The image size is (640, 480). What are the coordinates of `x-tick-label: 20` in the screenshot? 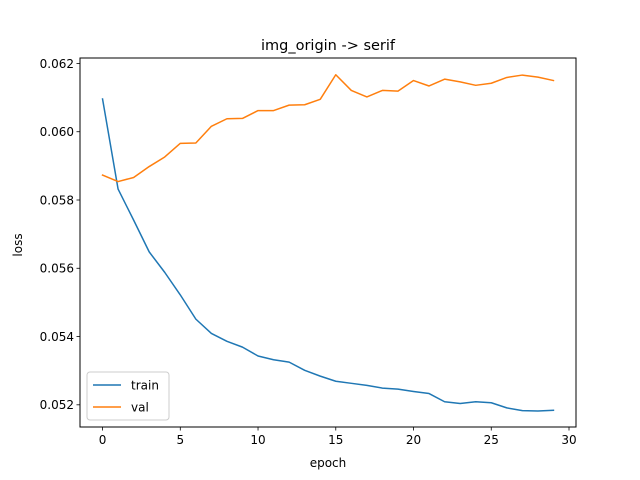 It's located at (413, 440).